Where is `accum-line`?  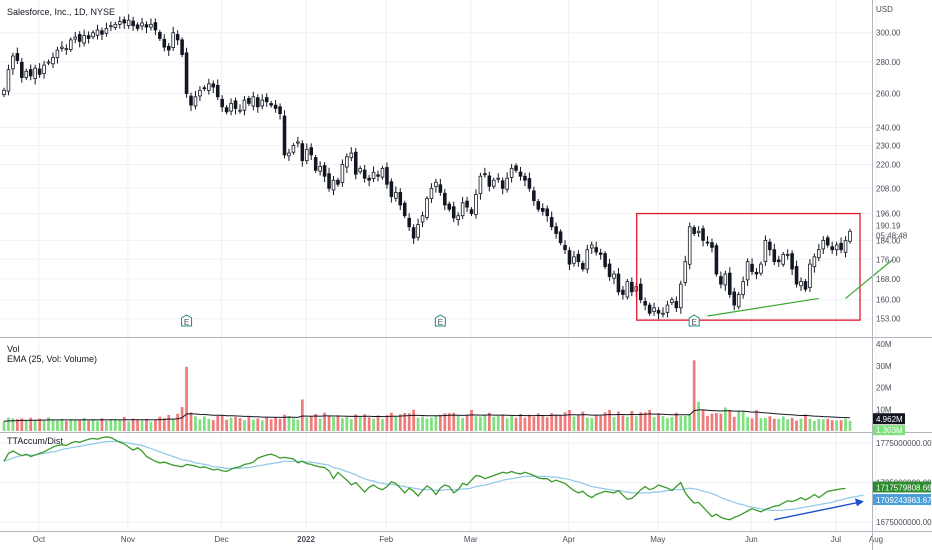 accum-line is located at coordinates (424, 478).